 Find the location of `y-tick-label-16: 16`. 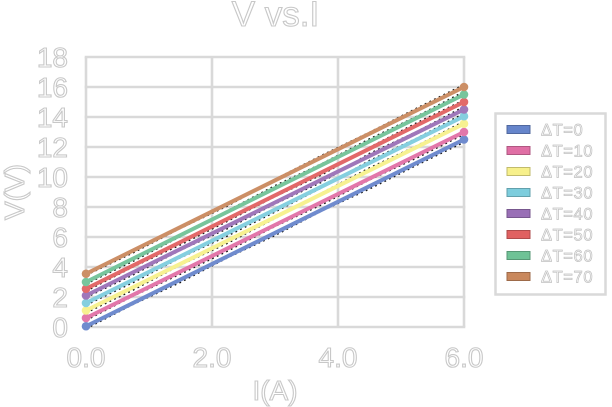

y-tick-label-16: 16 is located at coordinates (52, 87).